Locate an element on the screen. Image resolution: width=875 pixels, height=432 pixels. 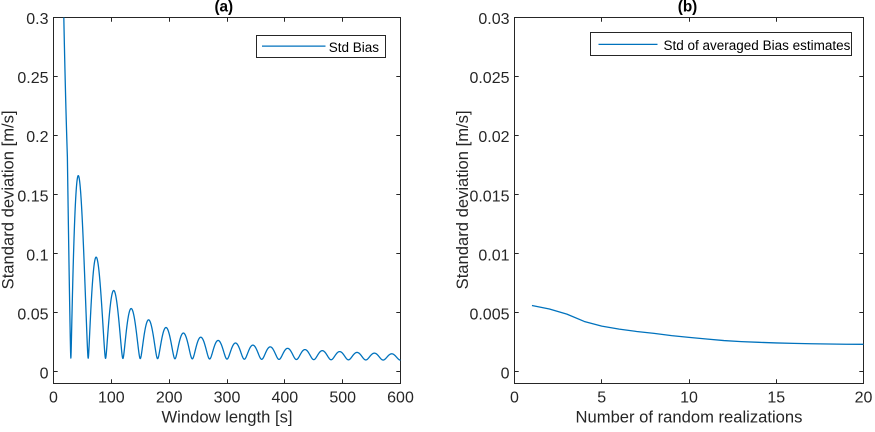
svg-text: 0.01 is located at coordinates (493, 255).